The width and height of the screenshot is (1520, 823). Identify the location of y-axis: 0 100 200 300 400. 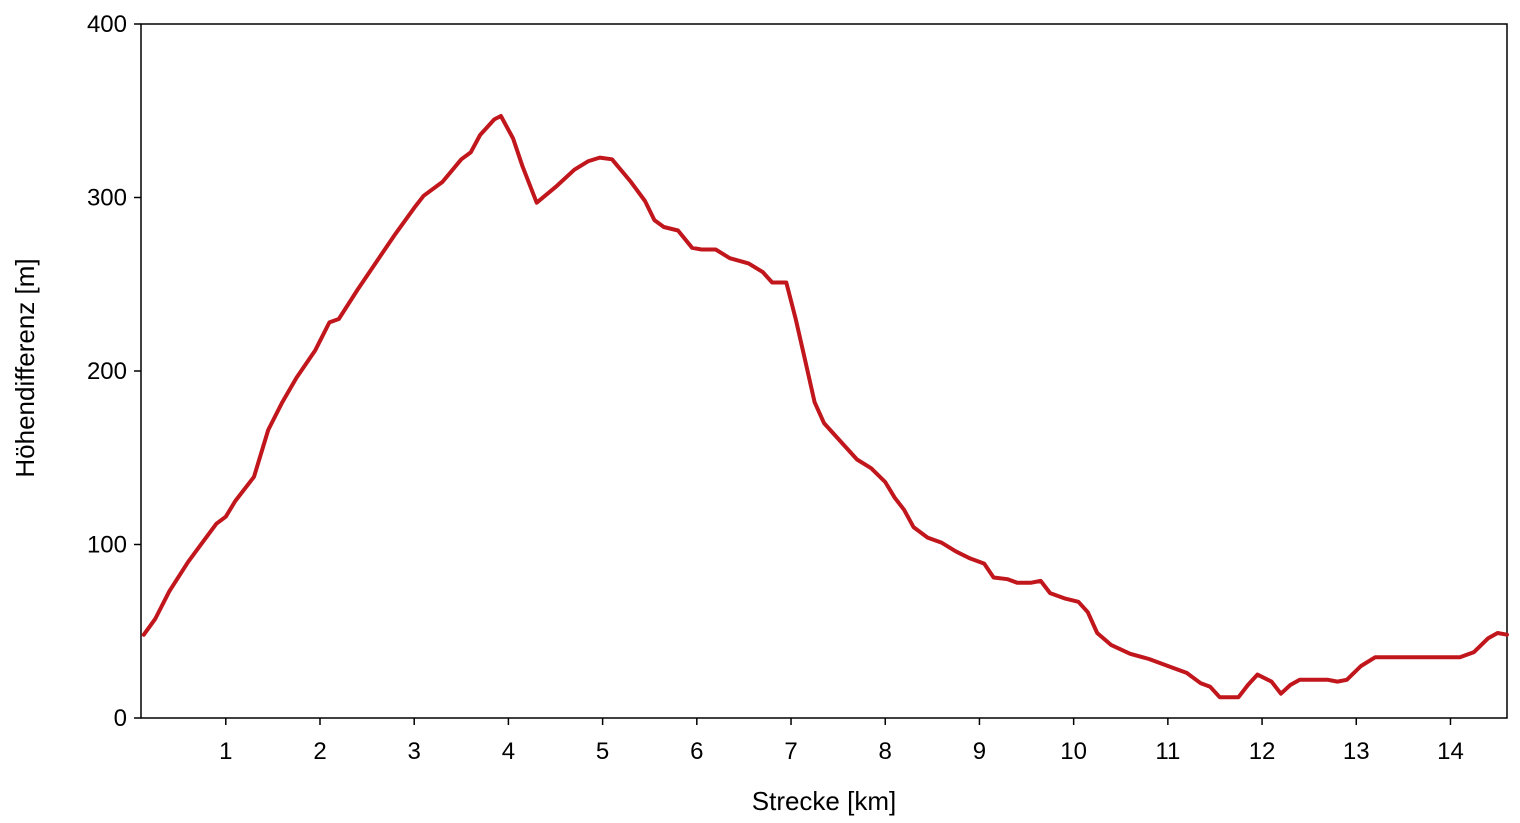
(114, 371).